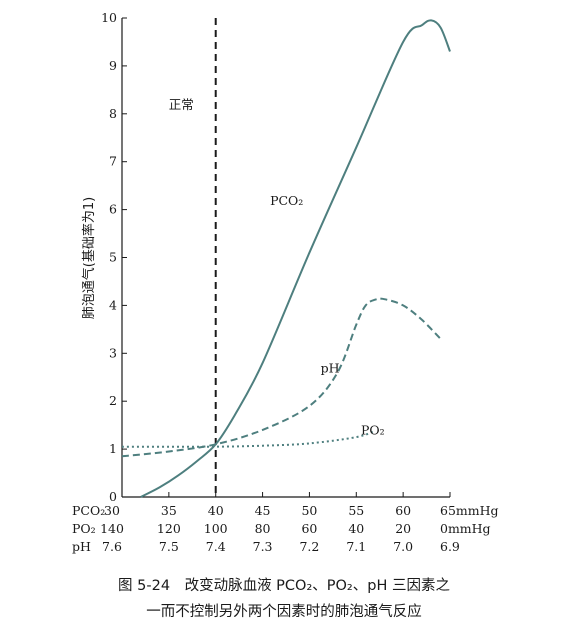  I want to click on y-tick-label: 0, so click(113, 496).